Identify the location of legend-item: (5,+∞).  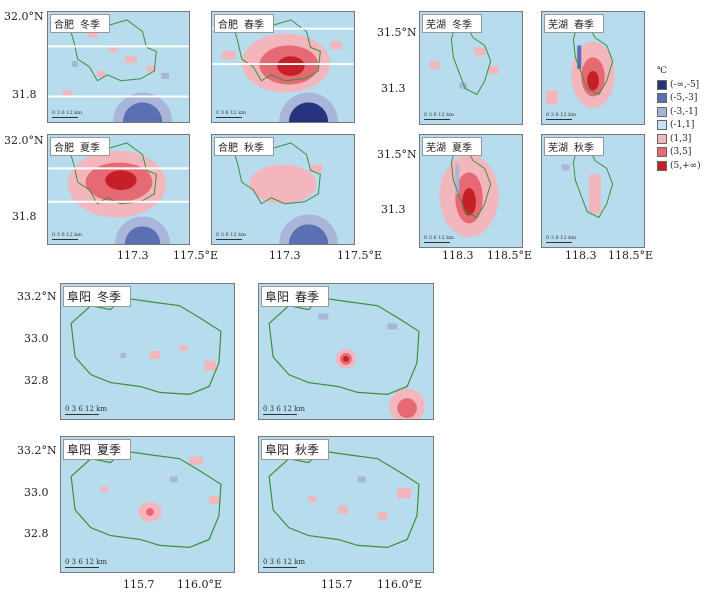
(679, 166).